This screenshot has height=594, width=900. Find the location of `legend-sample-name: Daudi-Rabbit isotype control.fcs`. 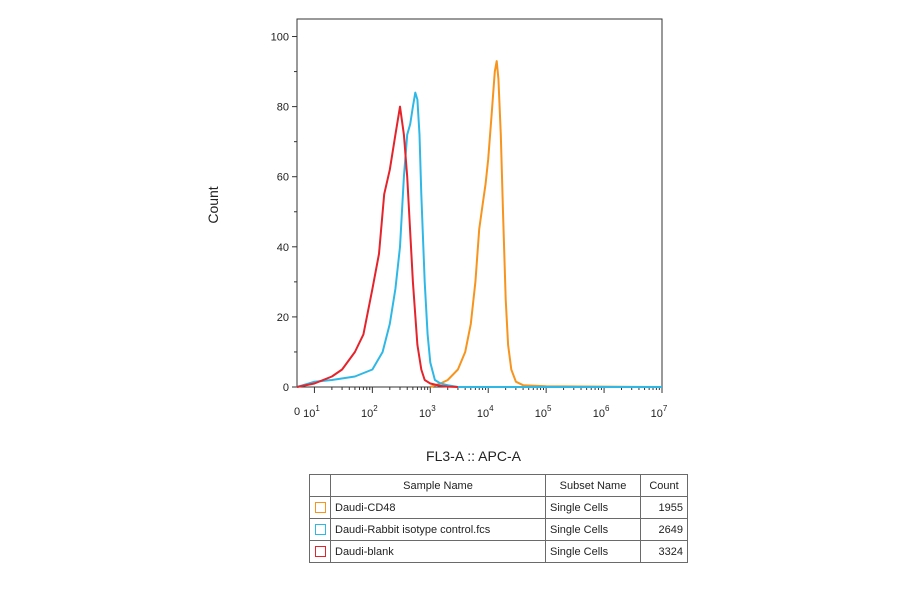

legend-sample-name: Daudi-Rabbit isotype control.fcs is located at coordinates (438, 529).